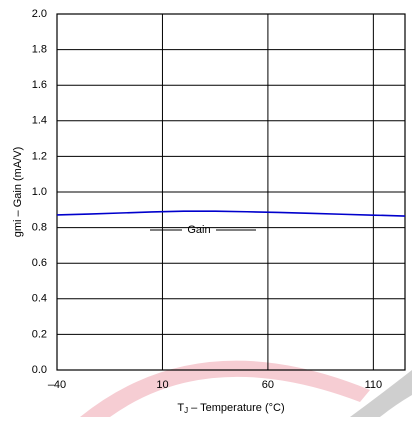 This screenshot has width=412, height=422. I want to click on y-tick-label: 0.6, so click(39, 263).